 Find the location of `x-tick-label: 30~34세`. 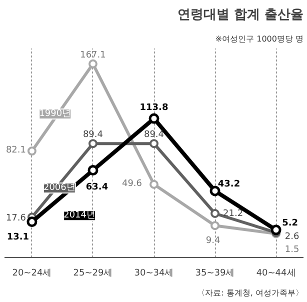

x-tick-label: 30~34세 is located at coordinates (154, 273).